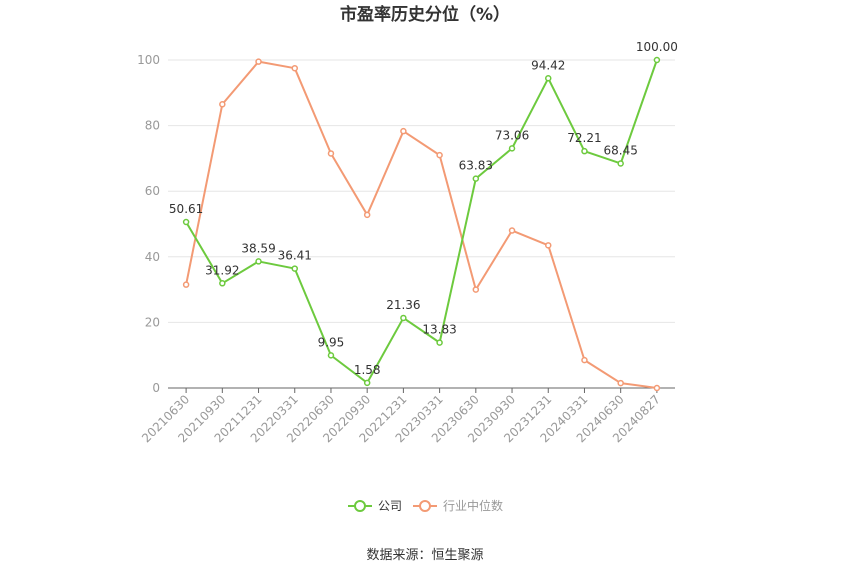  Describe the element at coordinates (152, 257) in the screenshot. I see `y-tick-label: 40` at that location.